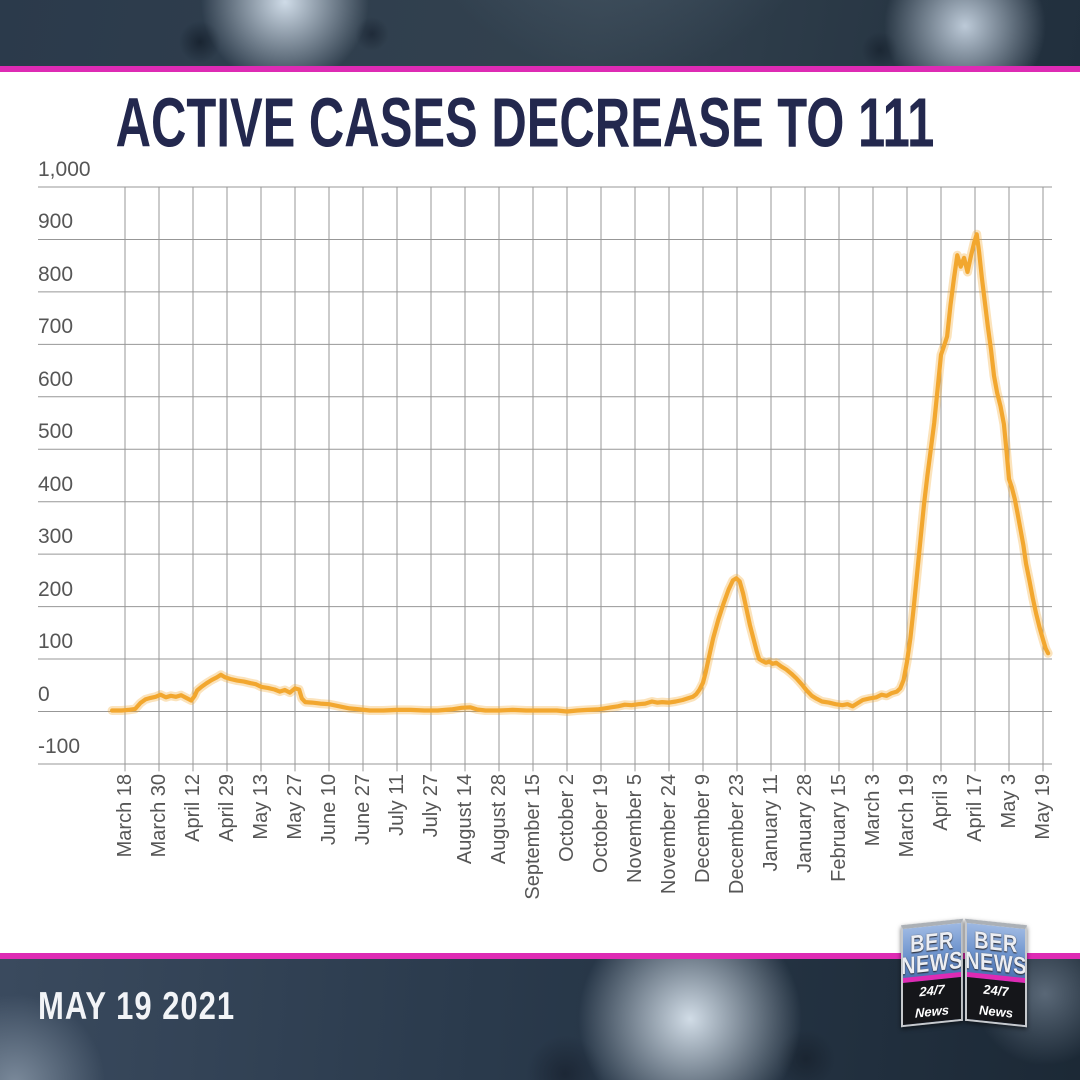  Describe the element at coordinates (525, 124) in the screenshot. I see `headline: ACTIVE CASES DECREASE TO 111` at that location.